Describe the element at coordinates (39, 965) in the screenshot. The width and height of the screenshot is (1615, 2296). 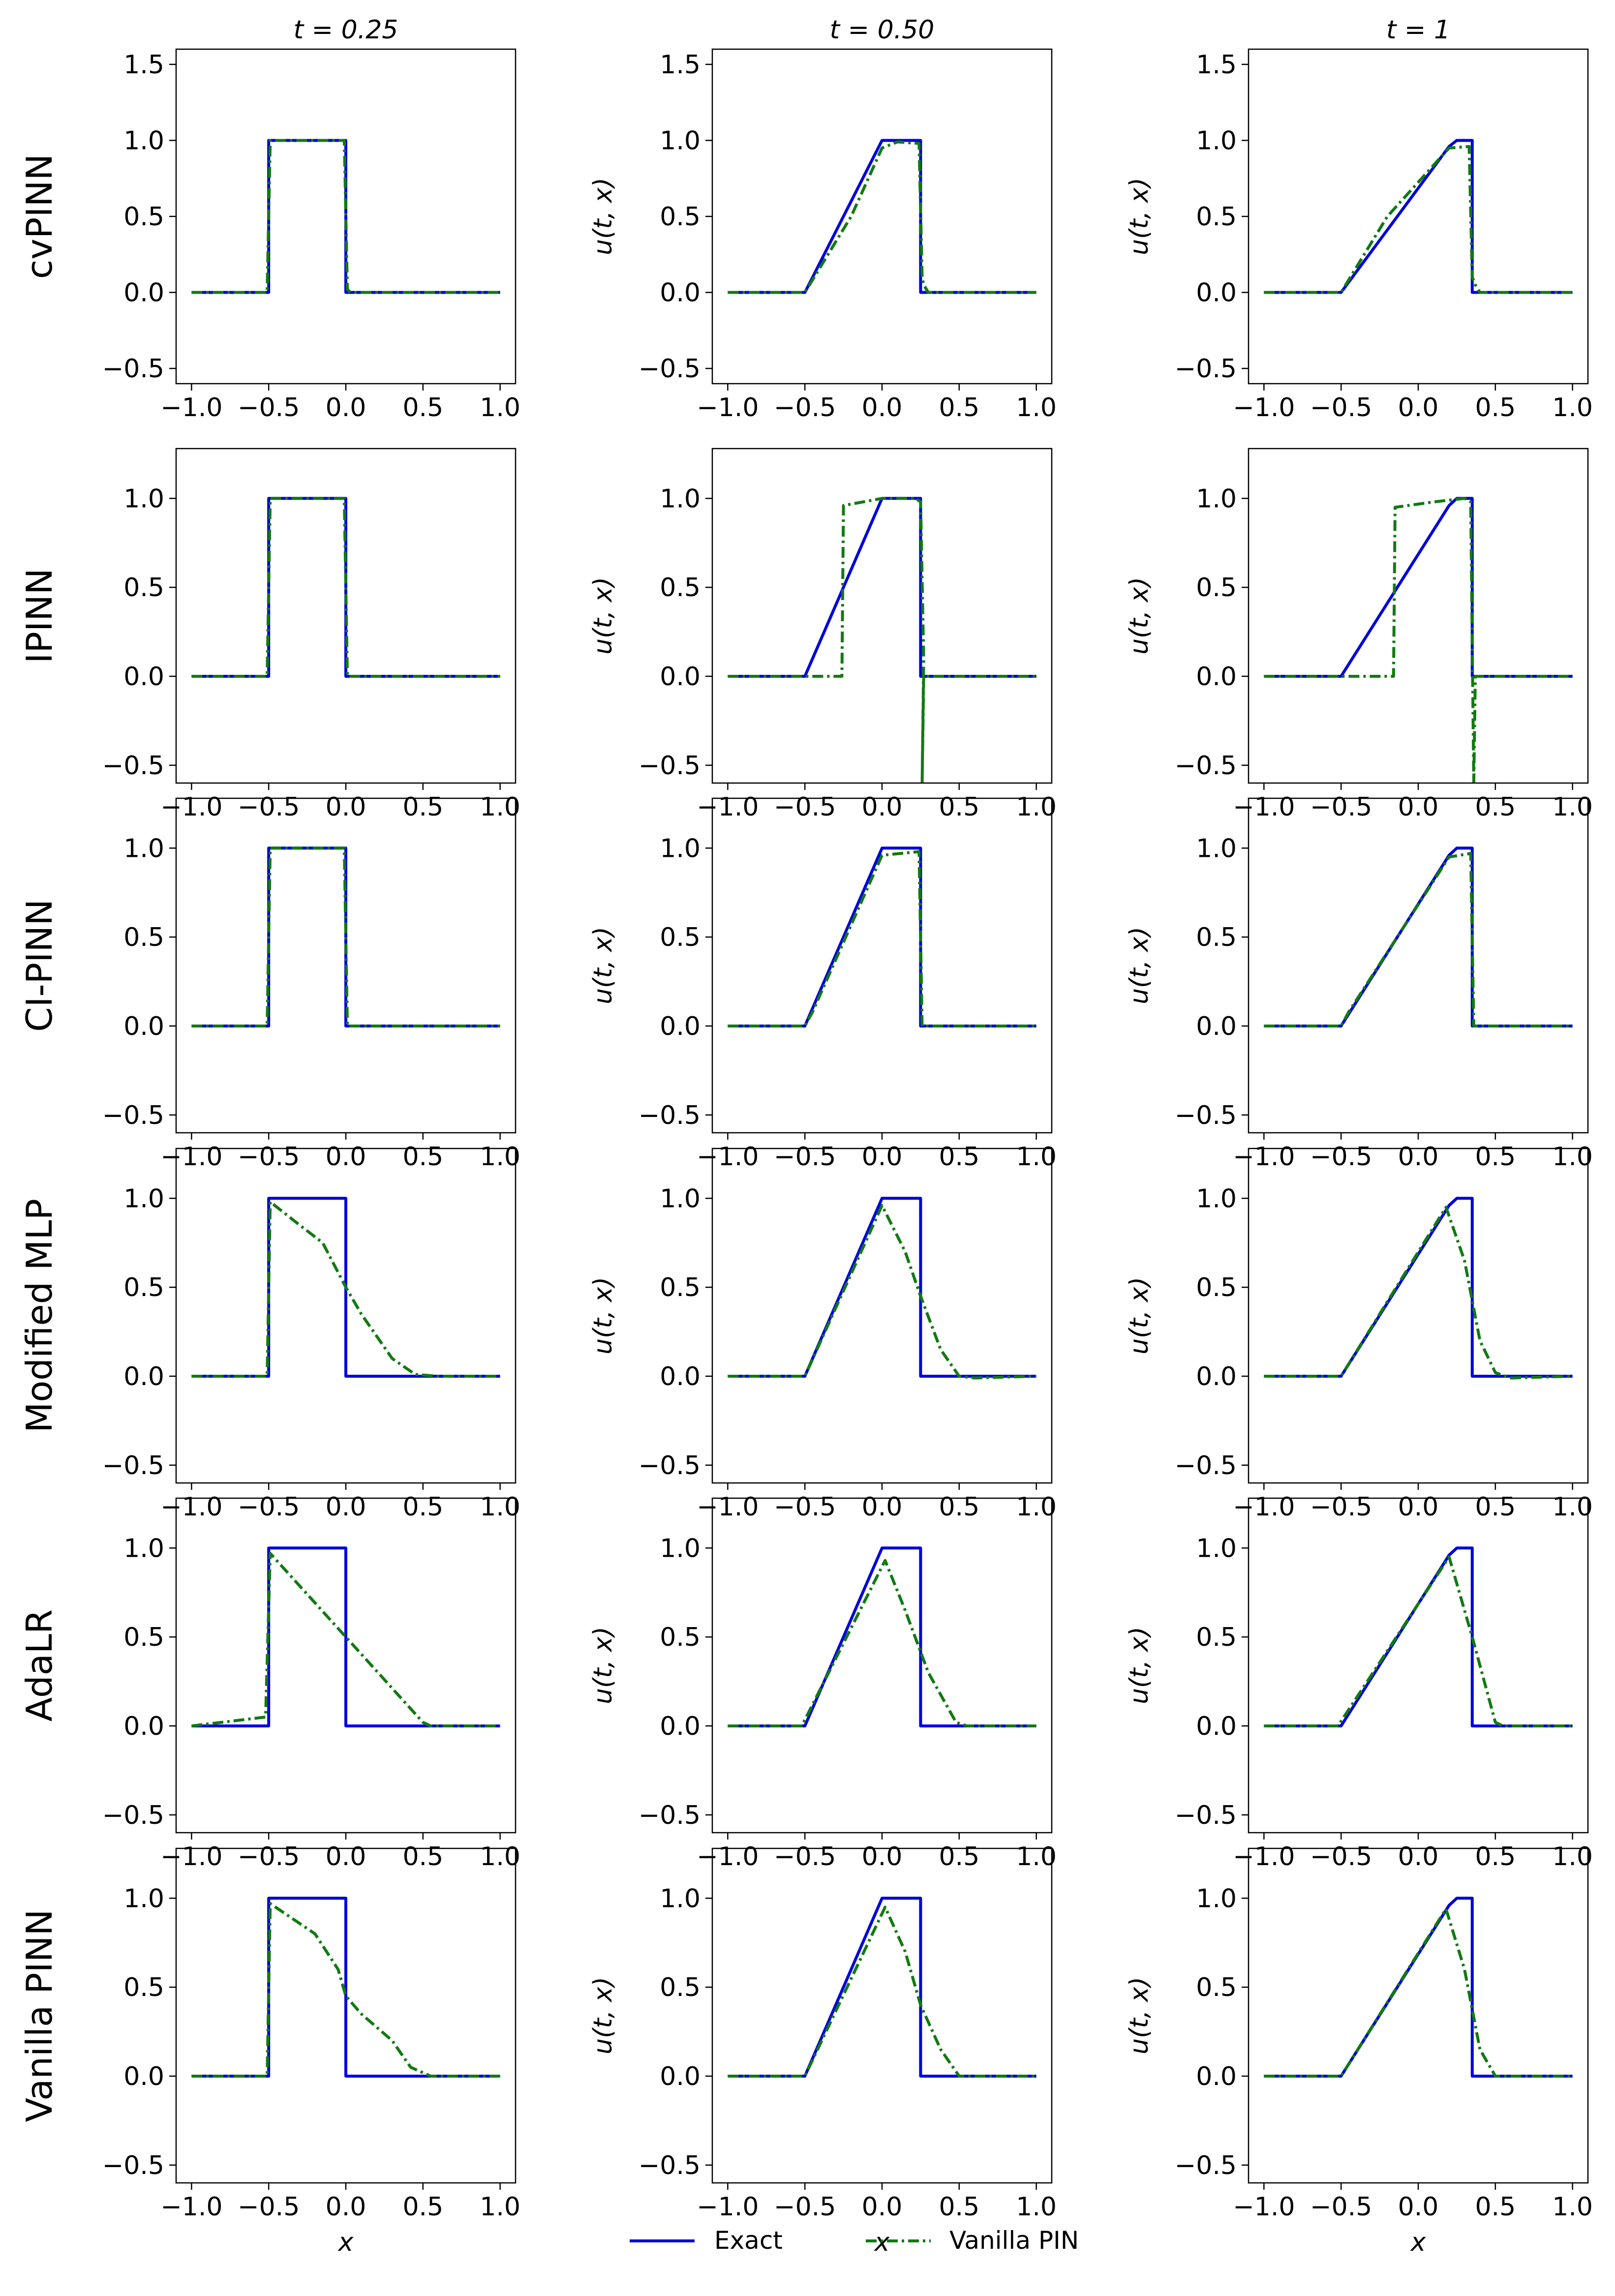
I see `row-label: CI-PINN` at that location.